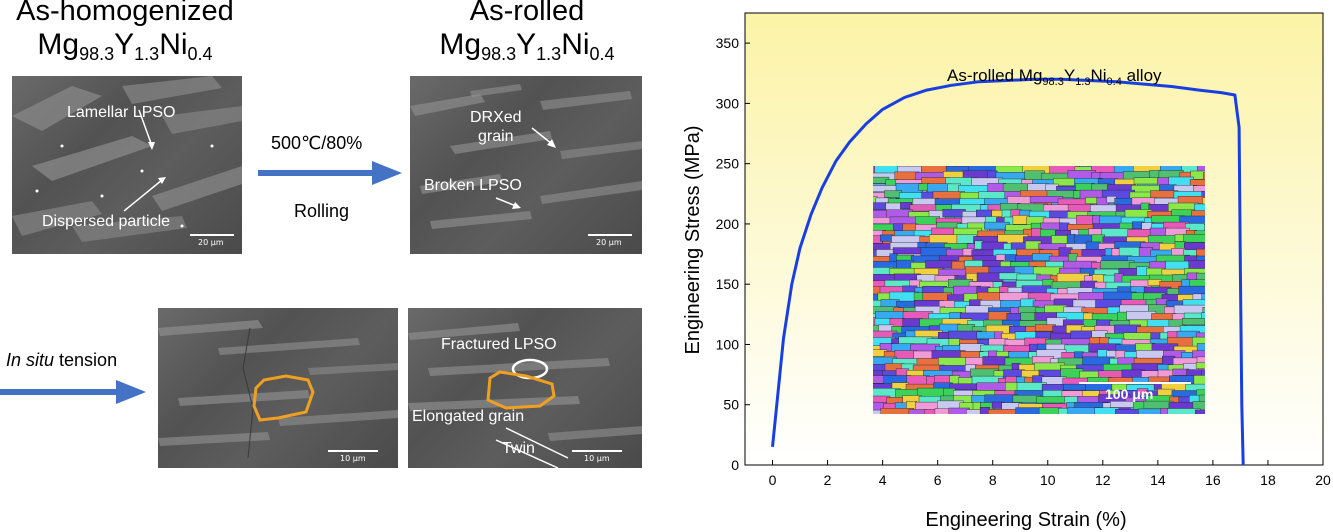  Describe the element at coordinates (728, 103) in the screenshot. I see `y-tick-label: 300` at that location.